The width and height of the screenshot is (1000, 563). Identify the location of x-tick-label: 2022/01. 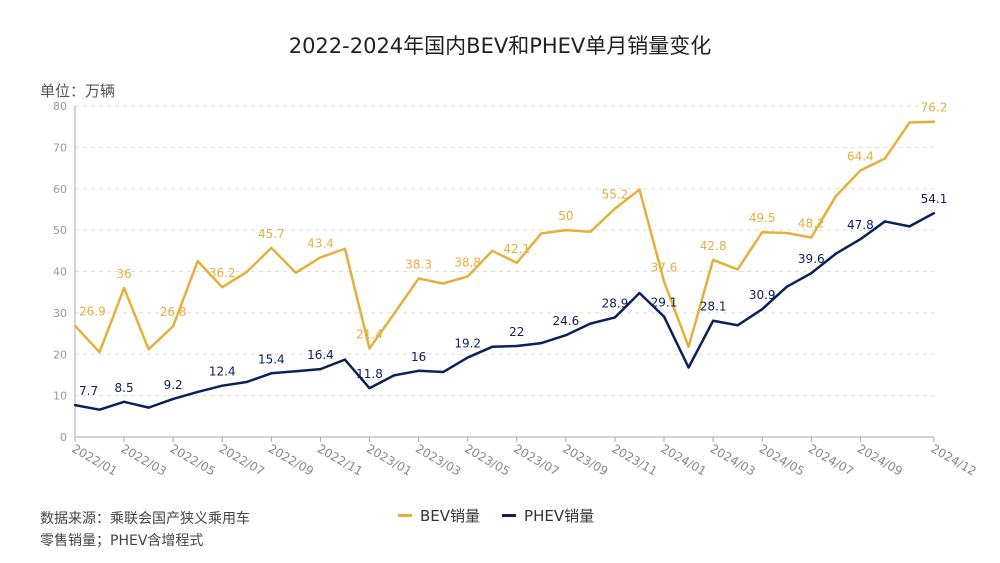
(95, 459).